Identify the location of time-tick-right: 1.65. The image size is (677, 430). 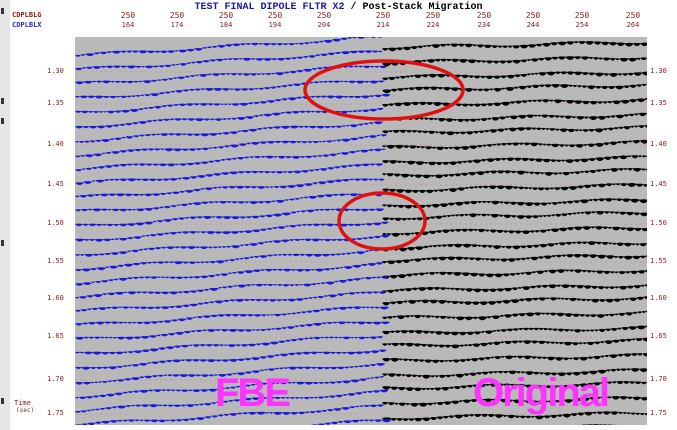
(658, 336).